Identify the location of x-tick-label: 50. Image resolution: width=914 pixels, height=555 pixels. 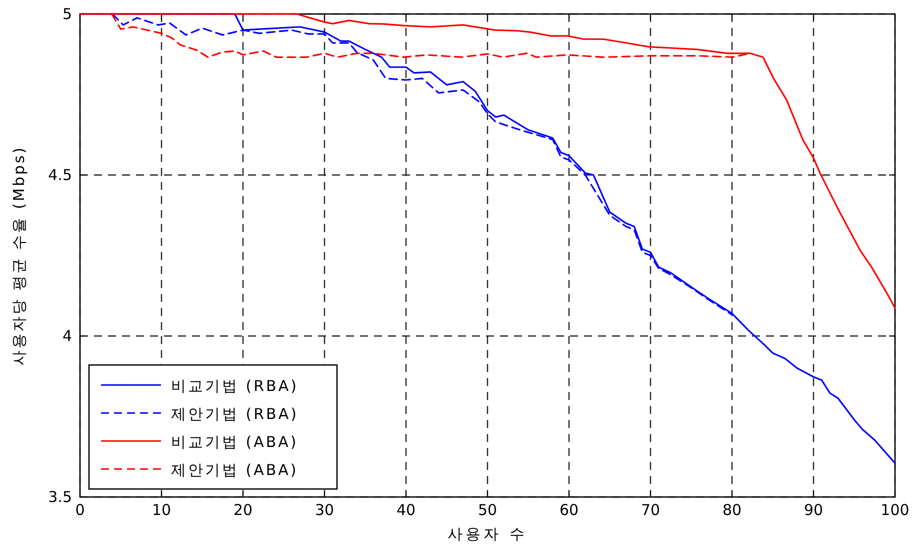
(488, 510).